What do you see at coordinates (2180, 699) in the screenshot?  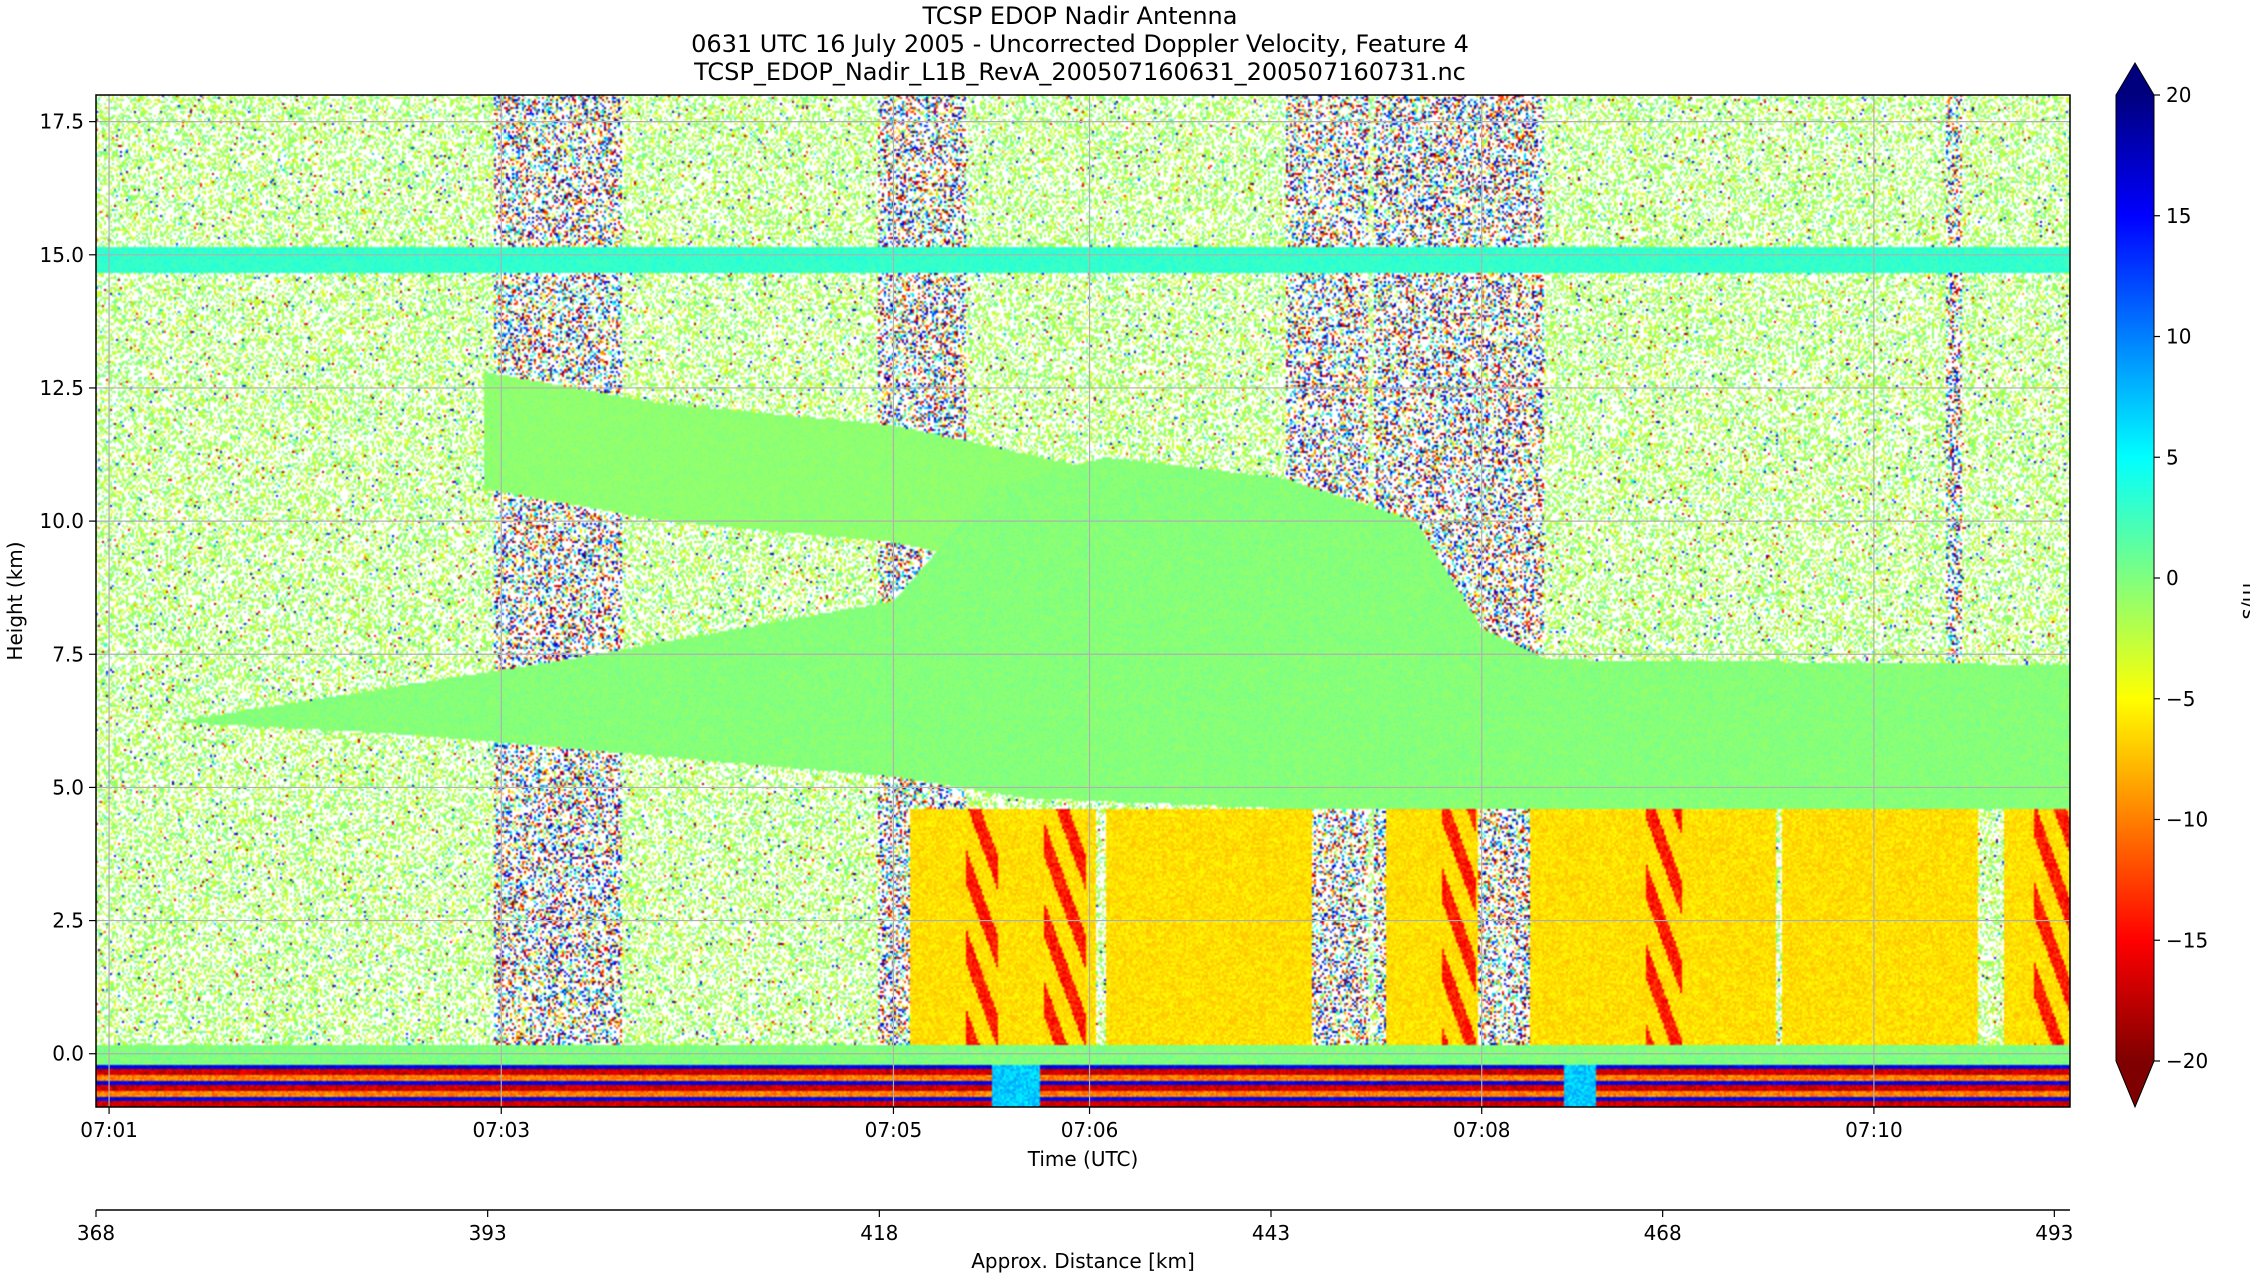 I see `colorbar-tick-label: −5` at bounding box center [2180, 699].